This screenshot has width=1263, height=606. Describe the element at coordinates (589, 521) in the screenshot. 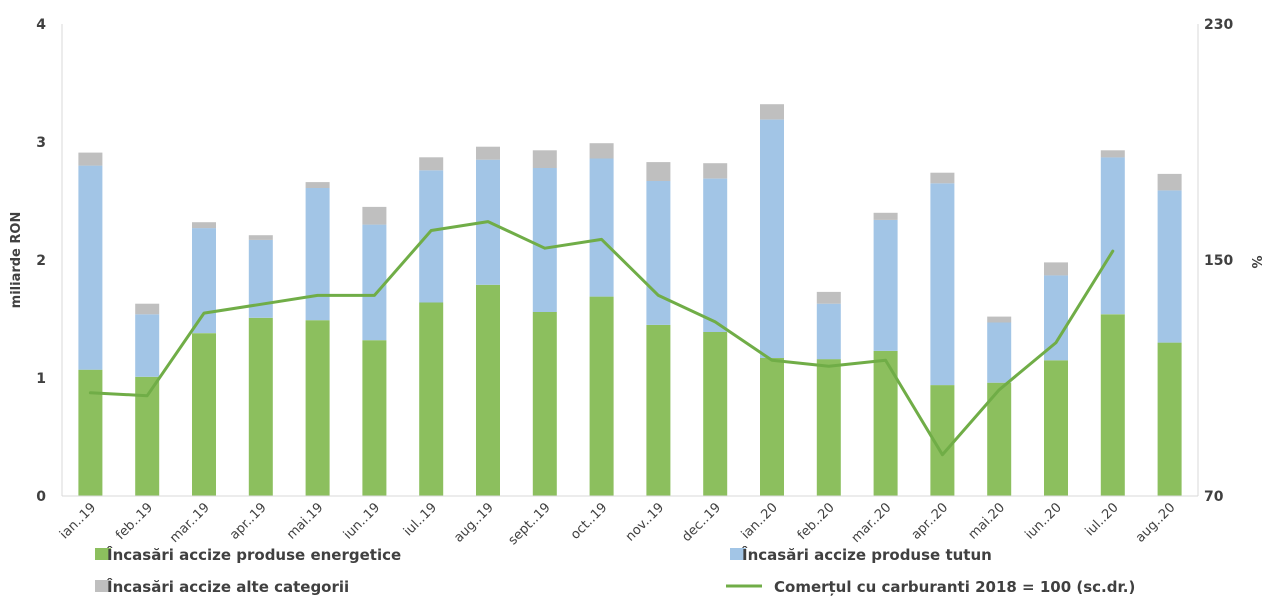

I see `x-category-tick: oct..19` at that location.